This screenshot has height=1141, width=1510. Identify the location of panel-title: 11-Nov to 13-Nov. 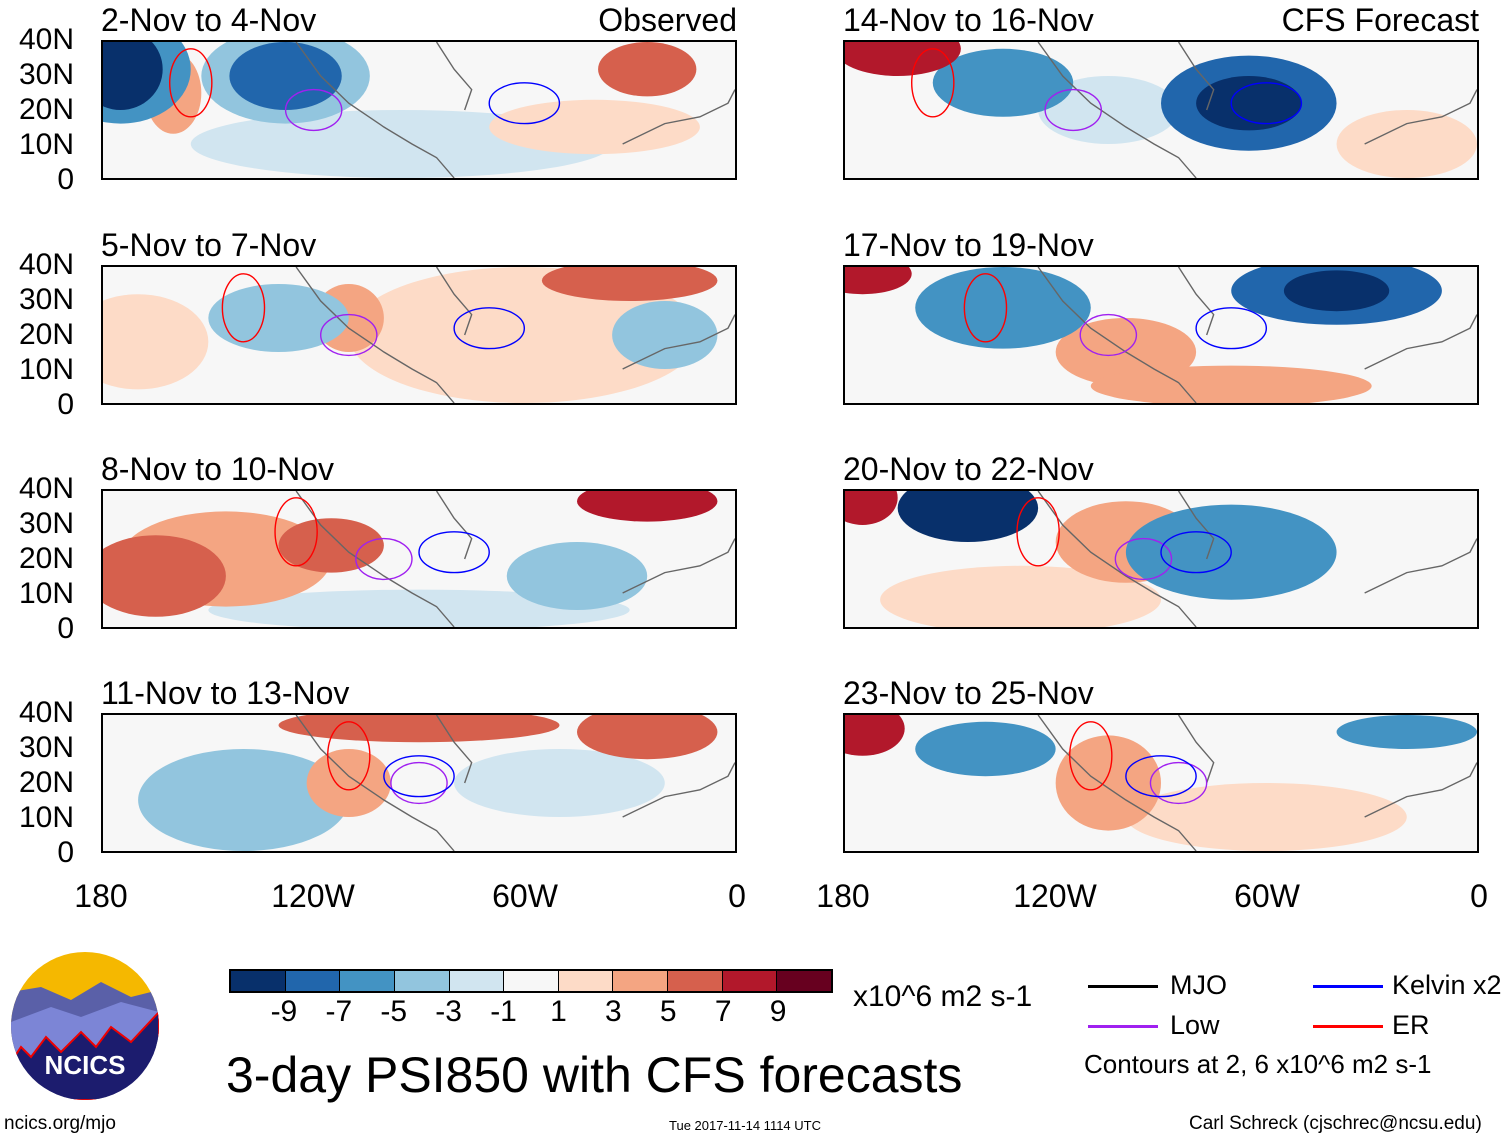
(225, 693).